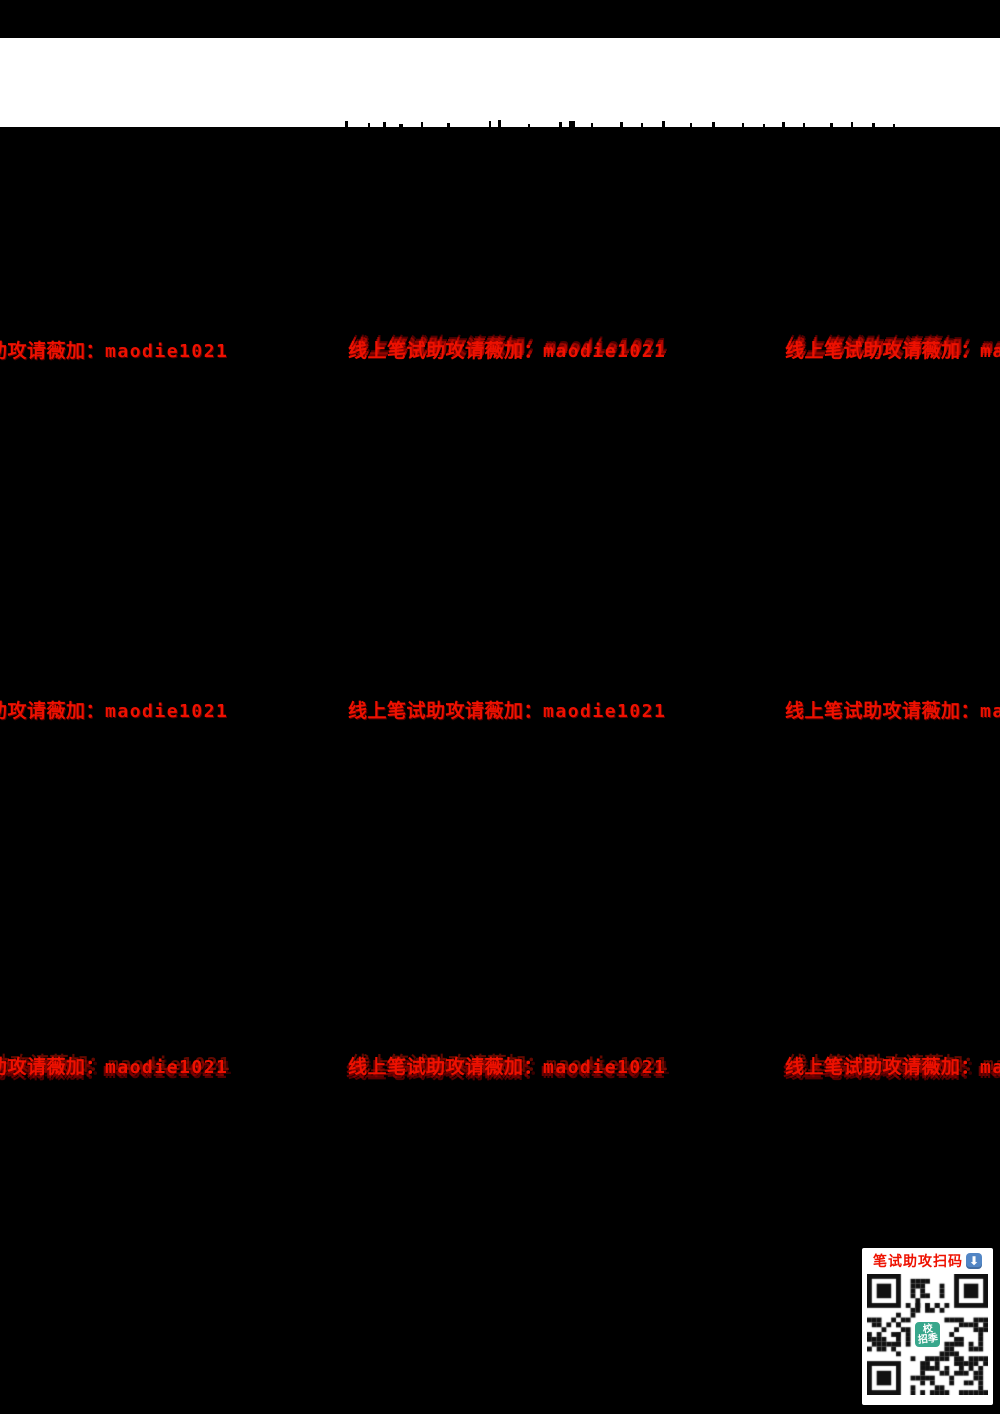 The image size is (1000, 1414). Describe the element at coordinates (500, 82) in the screenshot. I see `header-band` at that location.